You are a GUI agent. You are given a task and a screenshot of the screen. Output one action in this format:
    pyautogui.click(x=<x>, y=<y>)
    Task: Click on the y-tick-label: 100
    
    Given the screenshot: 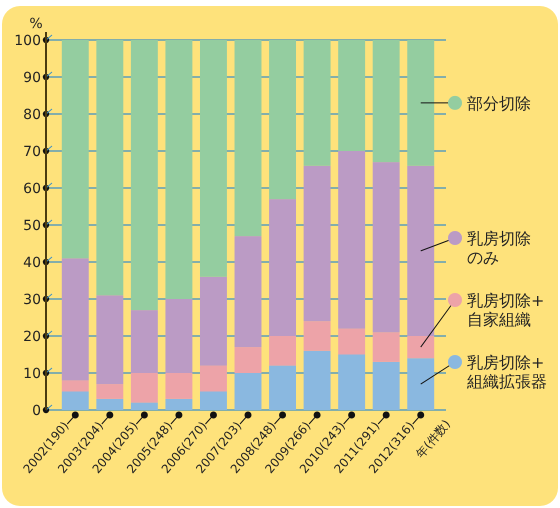 What is the action you would take?
    pyautogui.click(x=27, y=41)
    